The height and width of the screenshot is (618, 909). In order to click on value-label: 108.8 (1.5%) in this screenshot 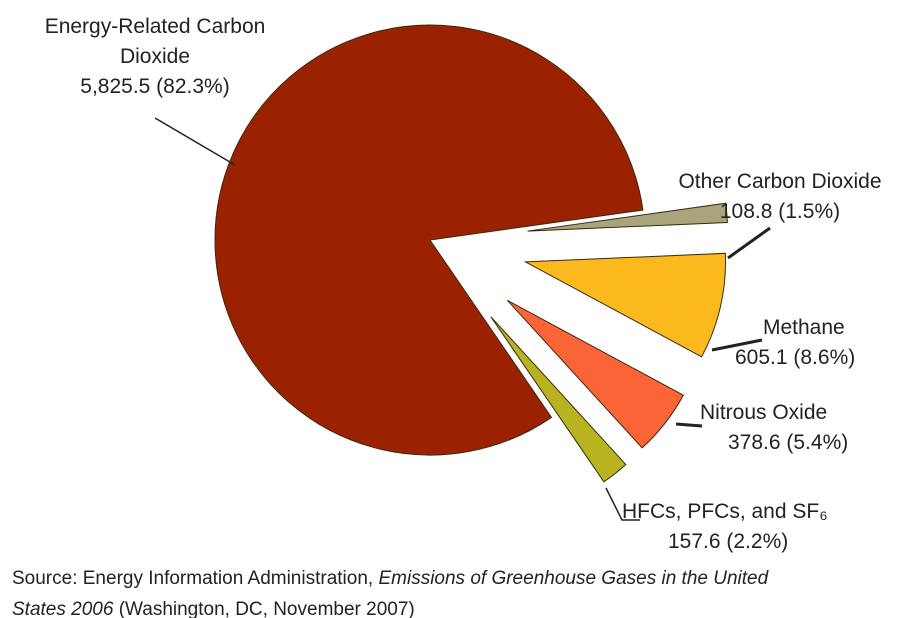, I will do `click(780, 211)`.